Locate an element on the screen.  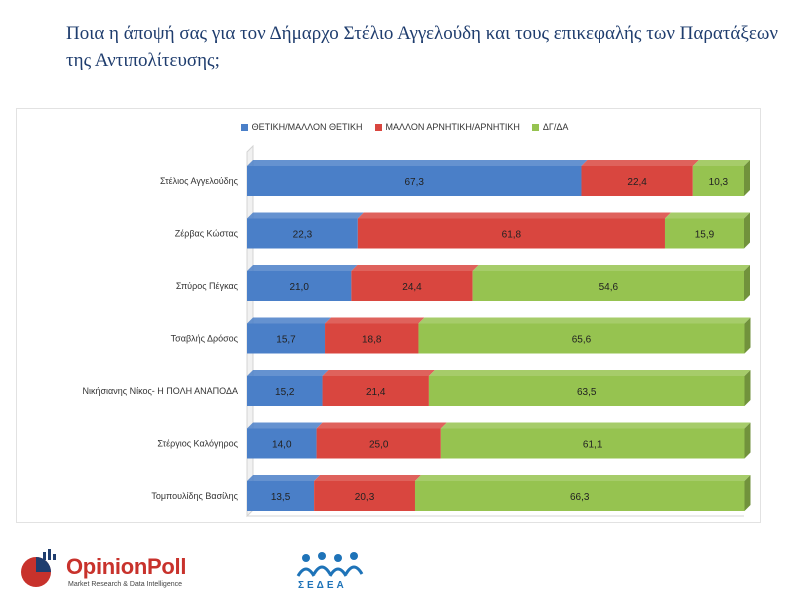
legend-swatch-positive is located at coordinates (244, 127).